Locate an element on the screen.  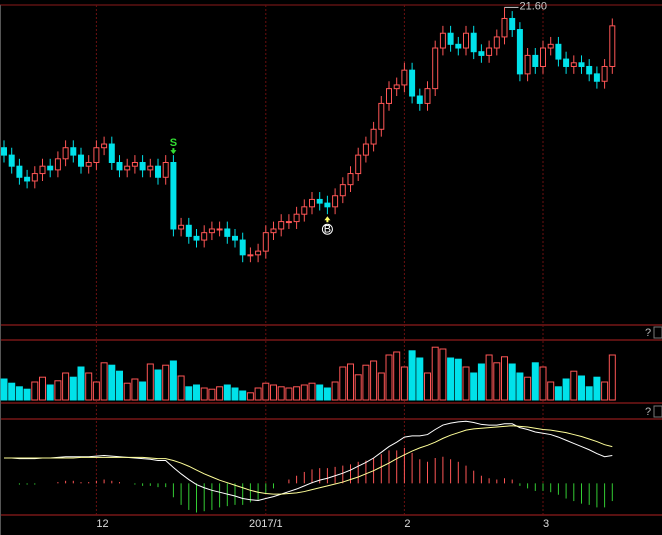
macd-line is located at coordinates (308, 460).